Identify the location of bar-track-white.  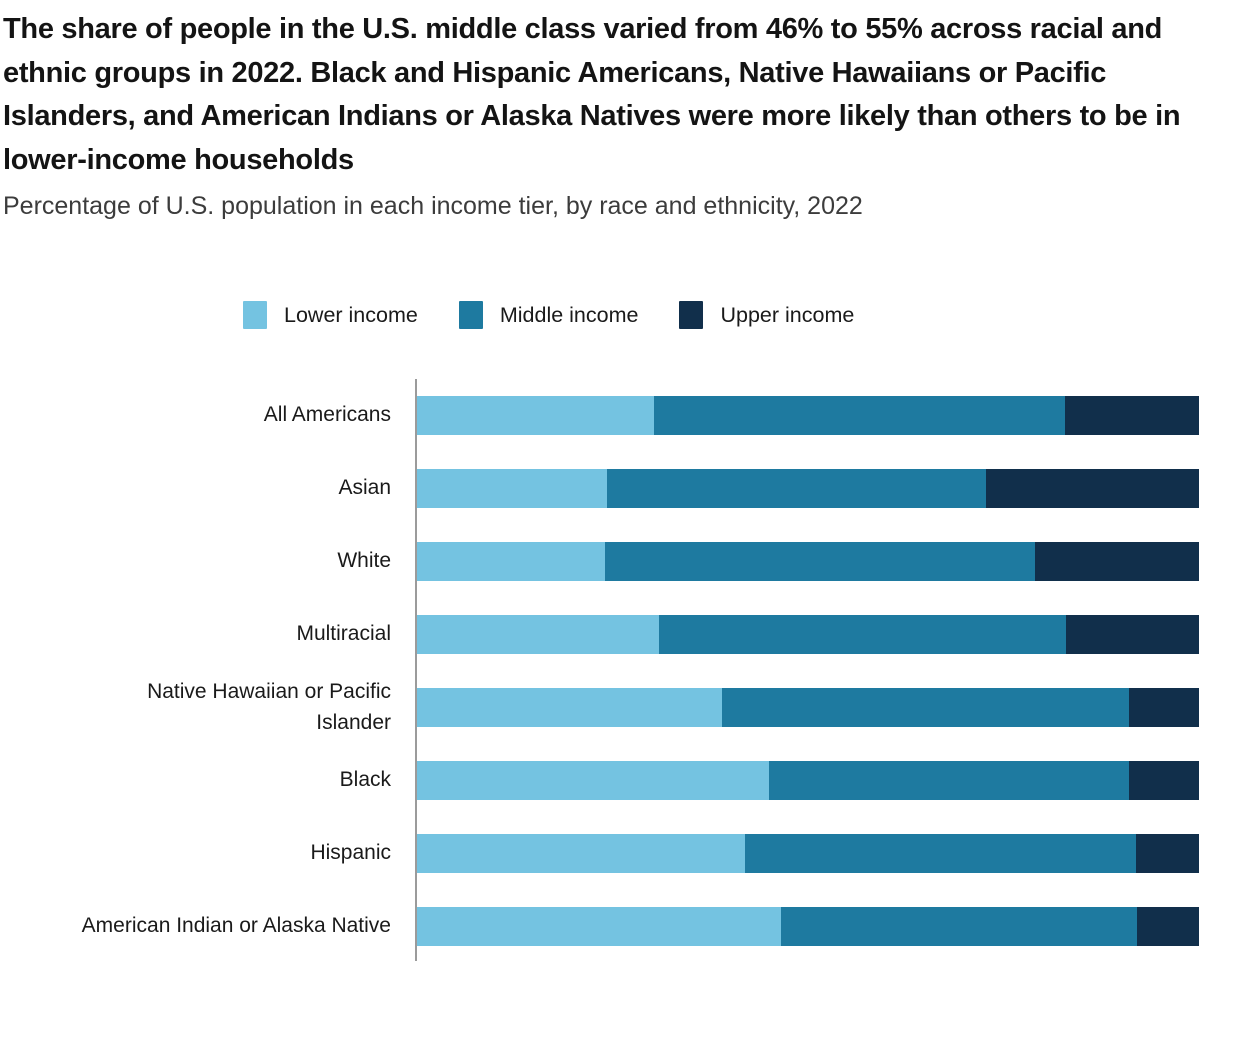
(808, 561).